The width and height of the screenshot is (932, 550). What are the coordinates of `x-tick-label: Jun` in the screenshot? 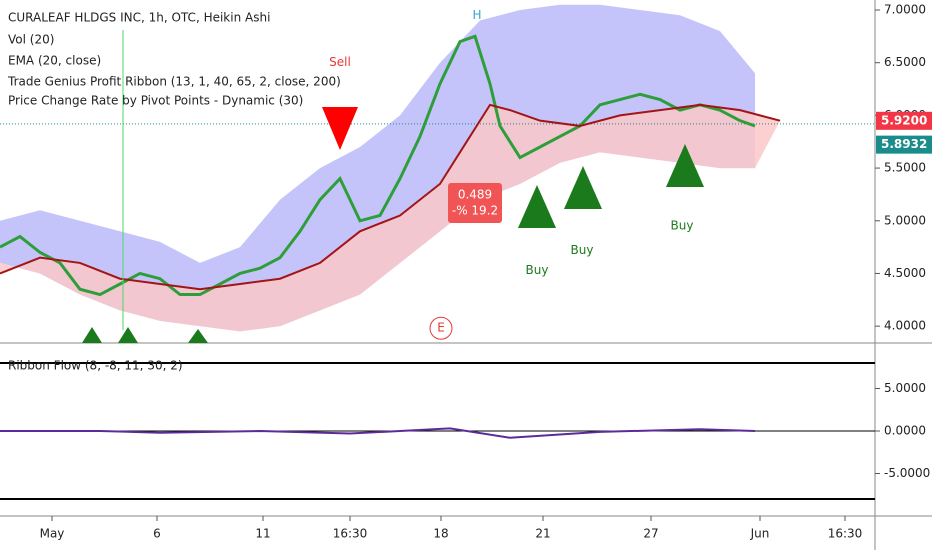 It's located at (760, 534).